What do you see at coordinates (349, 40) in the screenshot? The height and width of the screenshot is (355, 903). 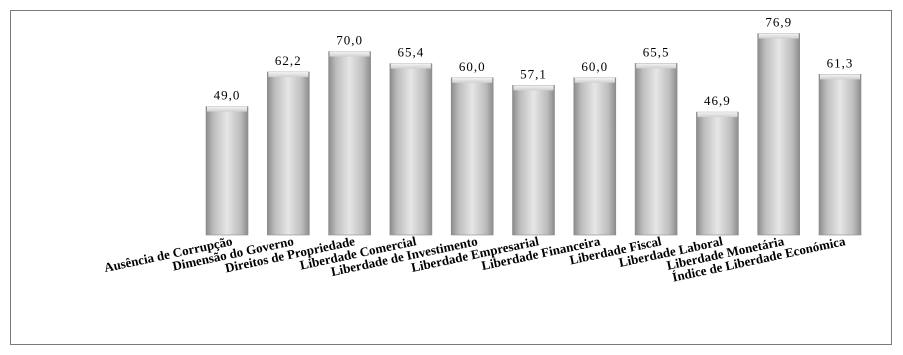 I see `value-label-3: 70,0` at bounding box center [349, 40].